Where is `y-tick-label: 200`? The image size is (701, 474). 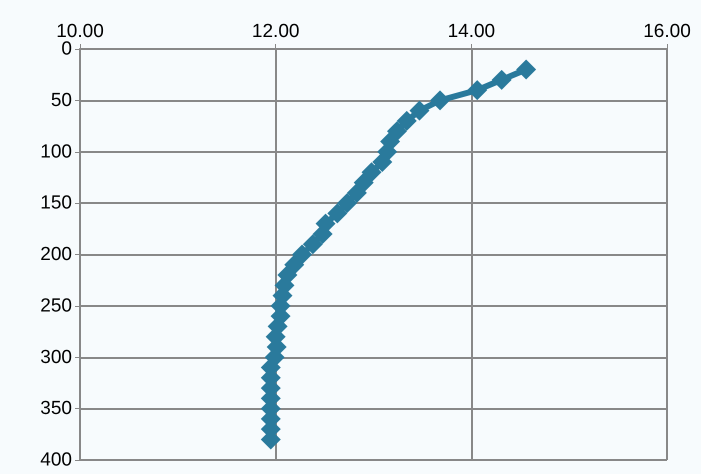 y-tick-label: 200 is located at coordinates (56, 254).